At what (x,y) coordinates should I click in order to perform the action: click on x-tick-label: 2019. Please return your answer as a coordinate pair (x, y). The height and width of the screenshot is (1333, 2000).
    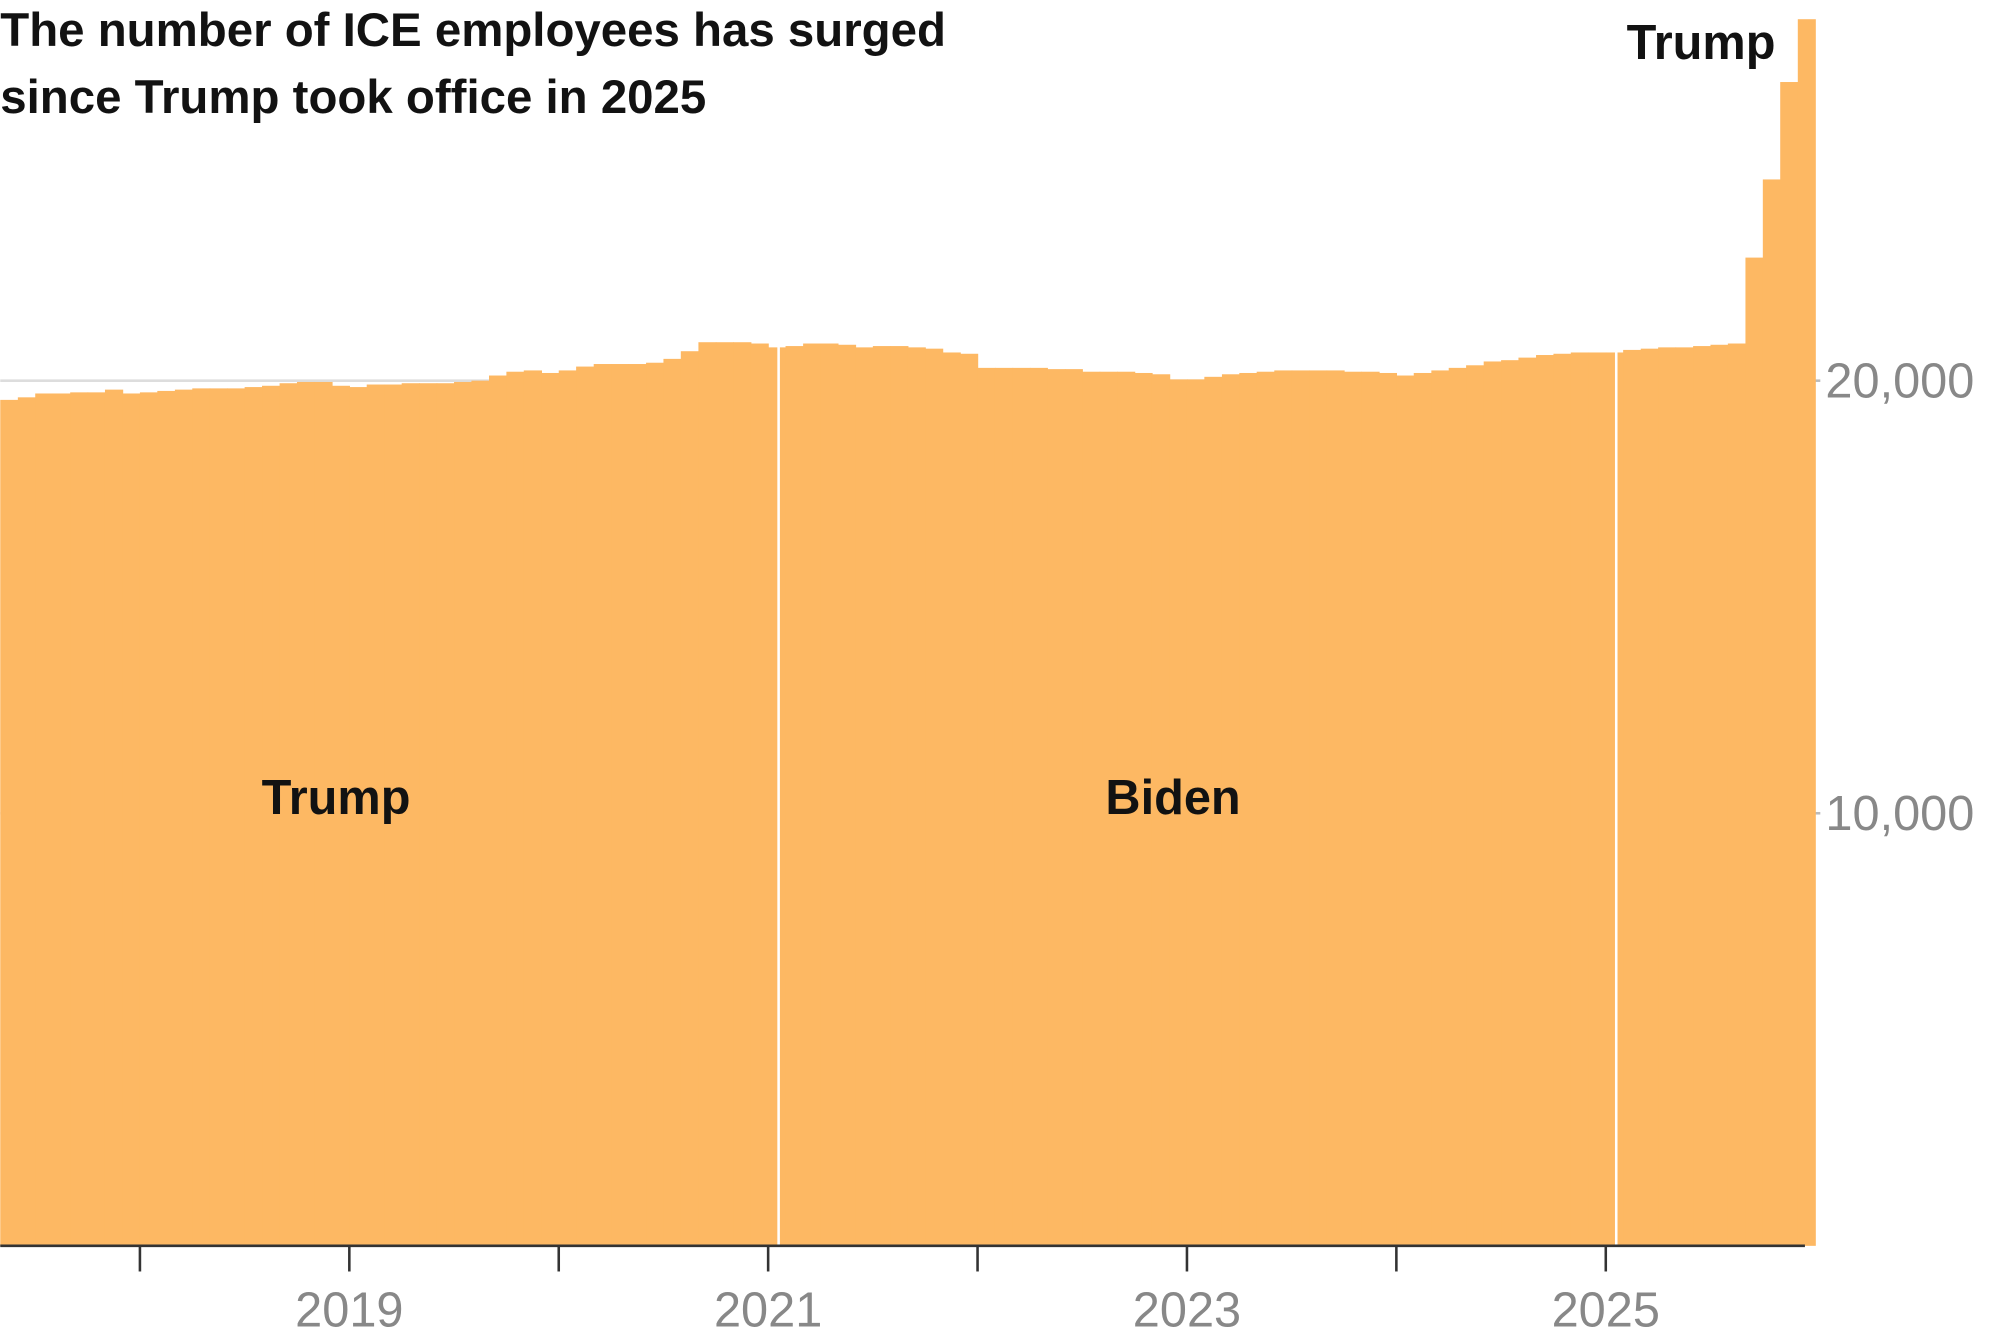
    Looking at the image, I should click on (349, 1308).